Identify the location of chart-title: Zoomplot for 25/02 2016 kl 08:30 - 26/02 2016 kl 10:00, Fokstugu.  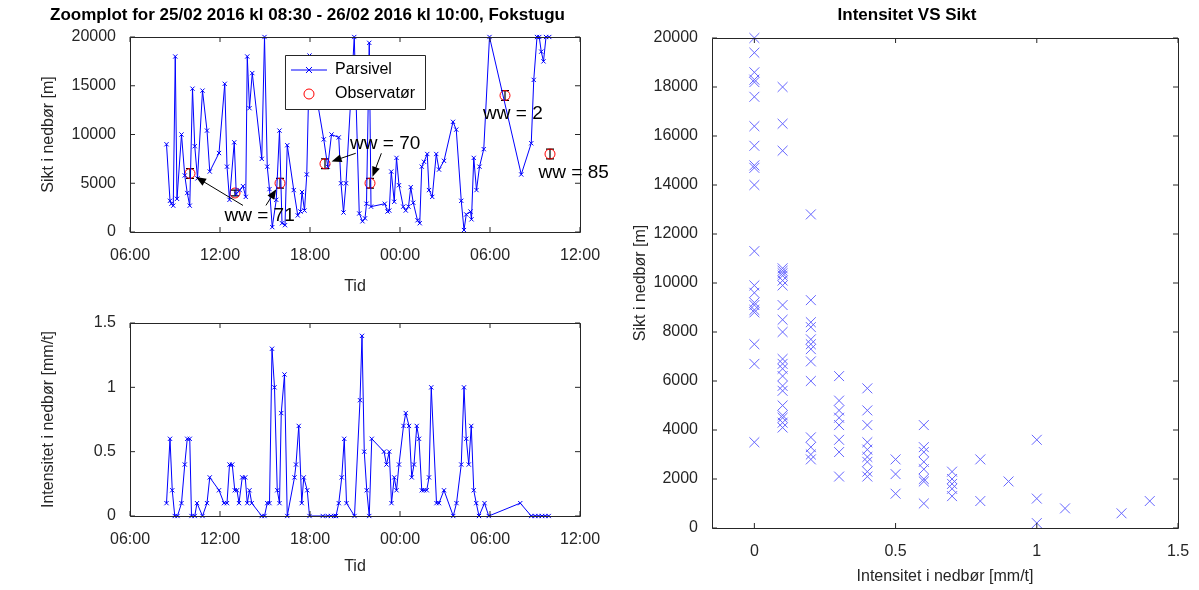
(307, 14).